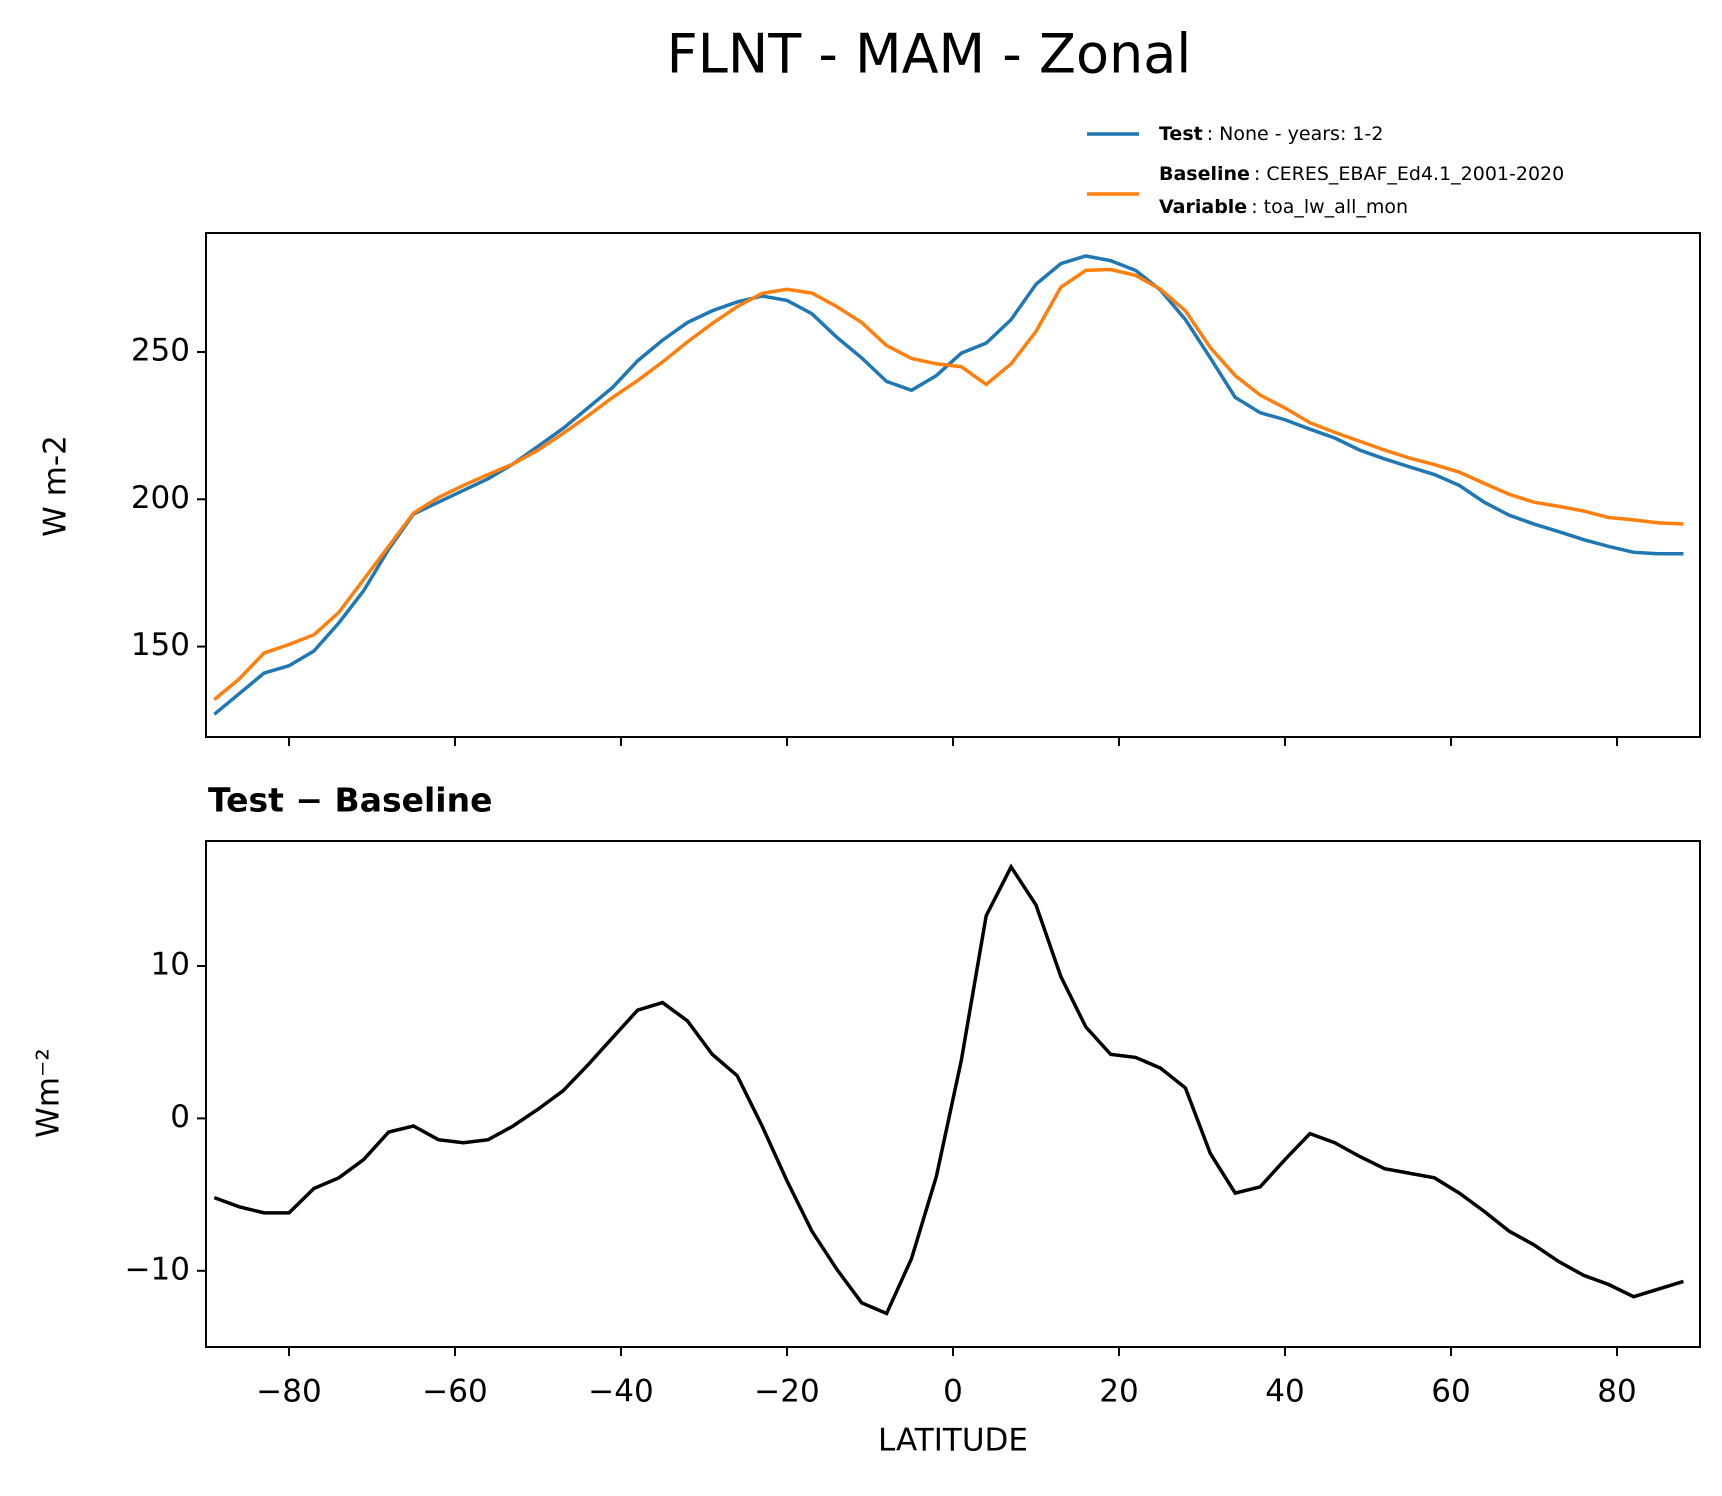 The width and height of the screenshot is (1722, 1496). I want to click on legend-entry: Baseline: CERES_EBAF_Ed4.1_2001-2020, so click(1361, 174).